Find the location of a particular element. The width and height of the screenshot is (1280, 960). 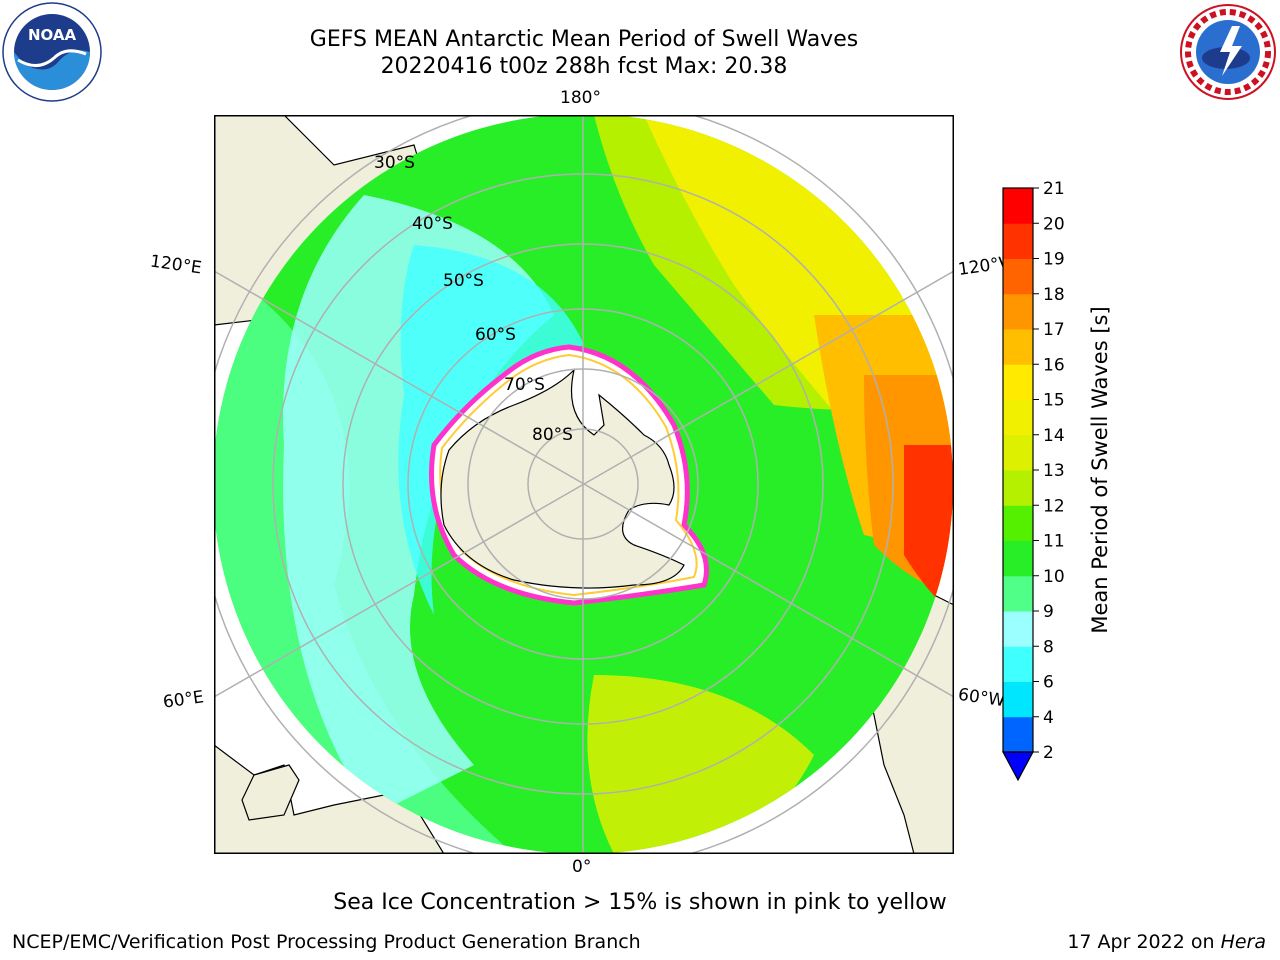

generation-date: 17 Apr 2022 on Hera is located at coordinates (1166, 942).